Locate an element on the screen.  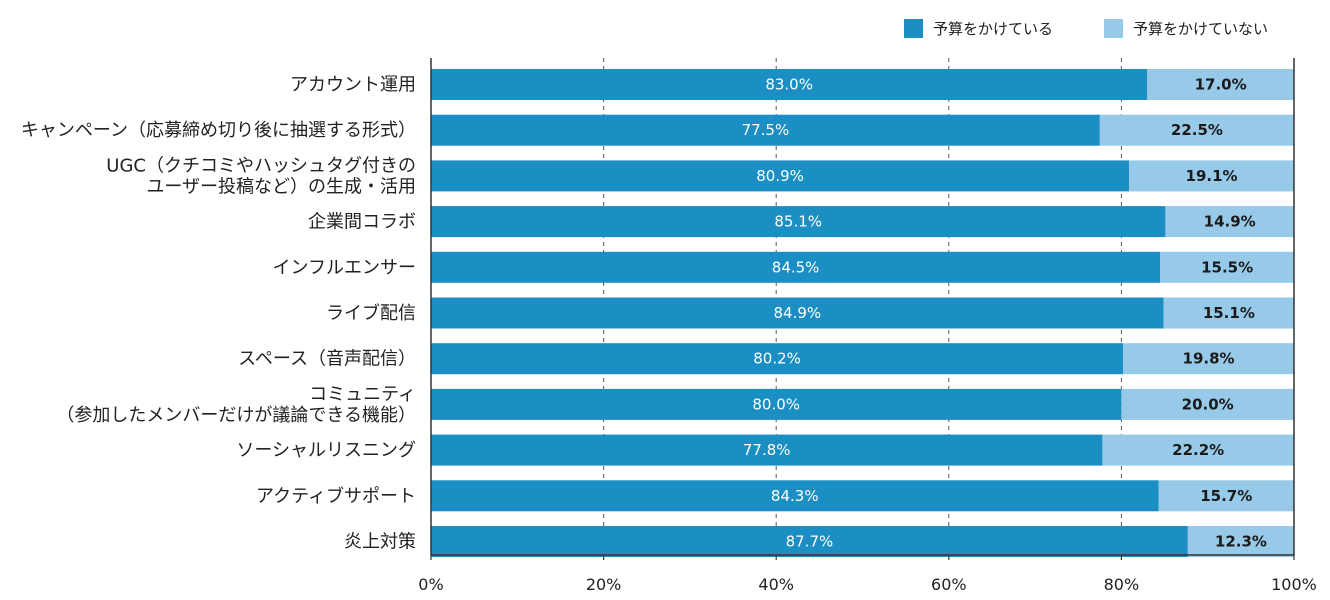
category-label: 炎上対策 is located at coordinates (380, 542).